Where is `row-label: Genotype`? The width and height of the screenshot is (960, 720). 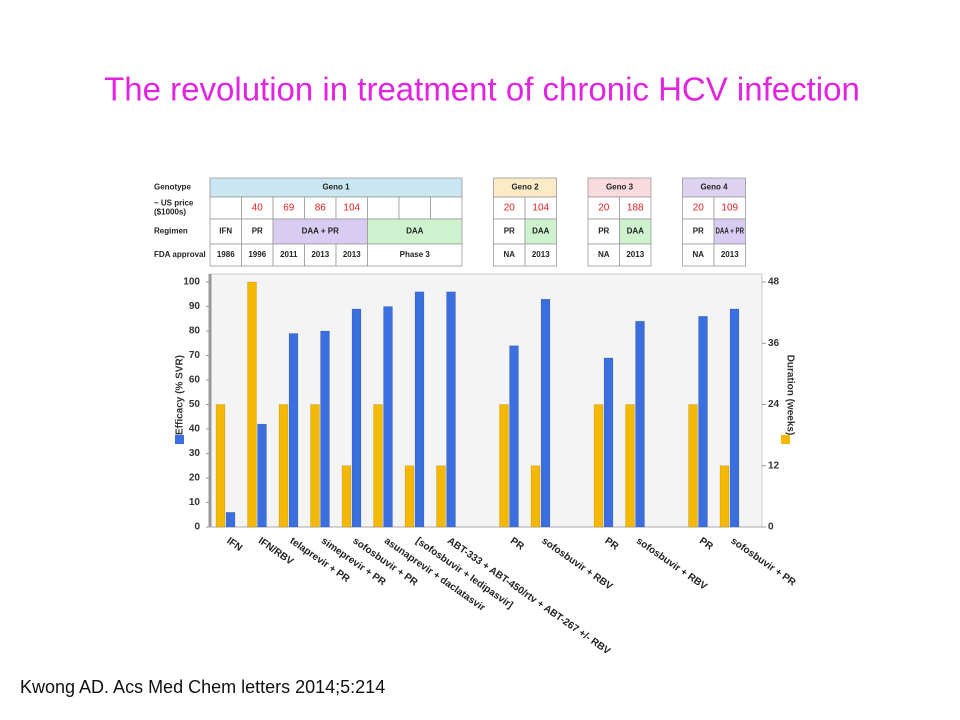
row-label: Genotype is located at coordinates (172, 187).